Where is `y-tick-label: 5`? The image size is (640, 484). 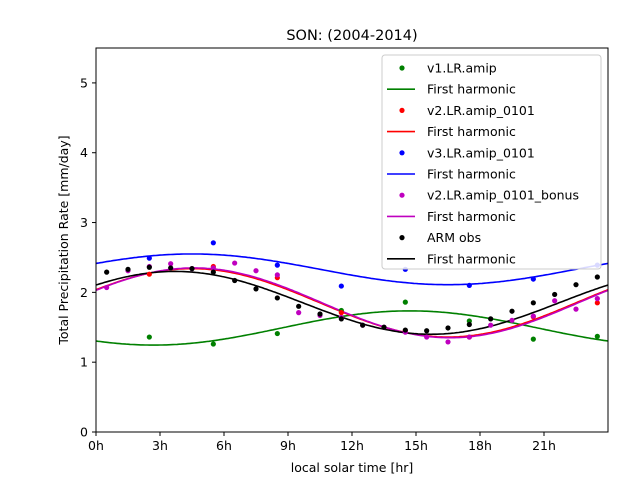 y-tick-label: 5 is located at coordinates (84, 82).